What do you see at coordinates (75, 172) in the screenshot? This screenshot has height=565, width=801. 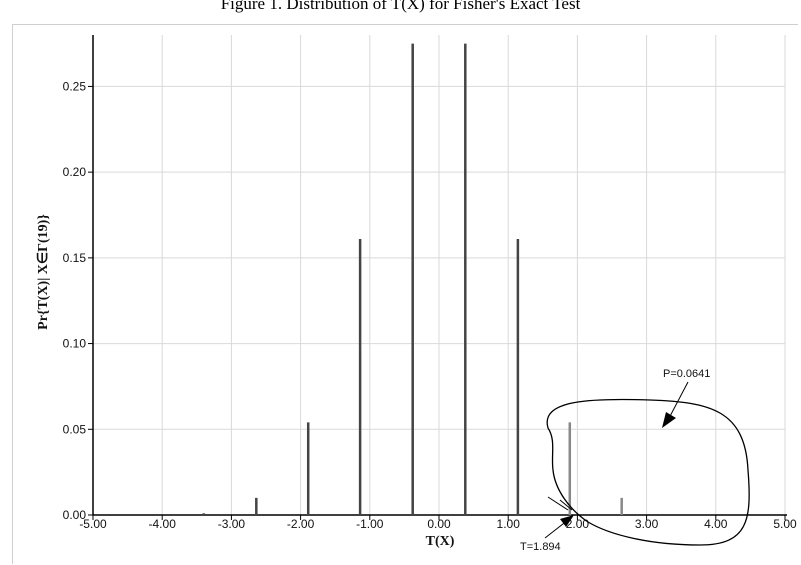 I see `y-tick-label: 0.20` at bounding box center [75, 172].